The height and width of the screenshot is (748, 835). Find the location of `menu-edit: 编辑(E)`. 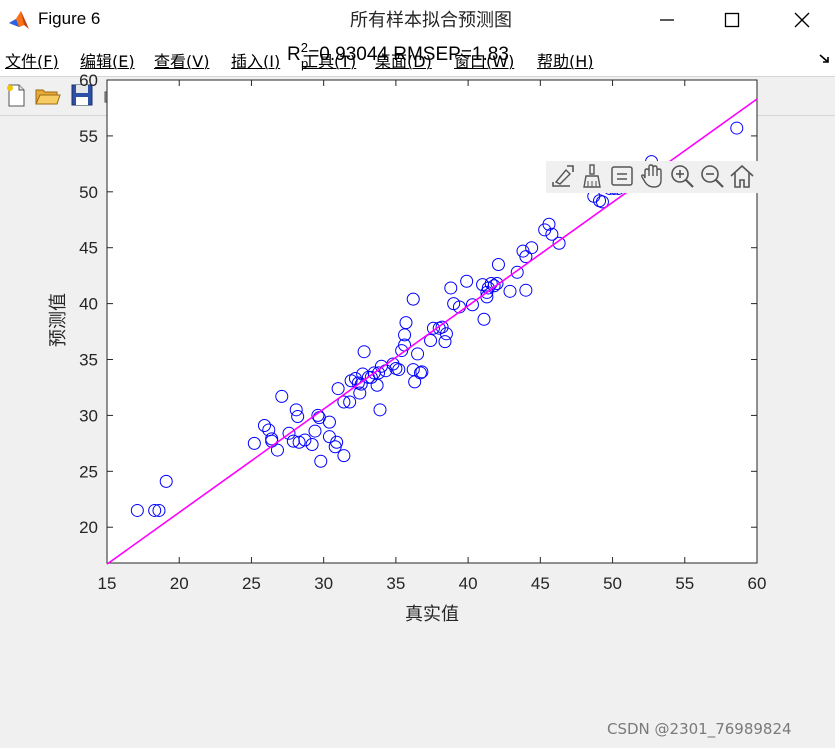

menu-edit: 编辑(E) is located at coordinates (107, 61).